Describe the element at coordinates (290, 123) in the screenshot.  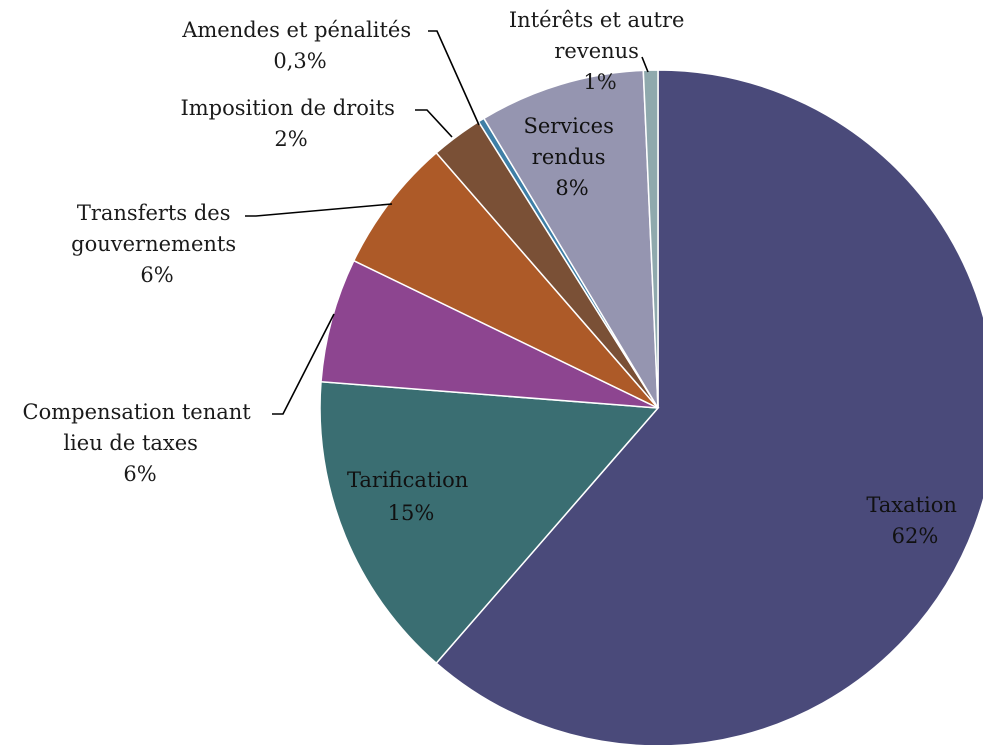
I see `label-imposition: Imposition de droits 2%` at that location.